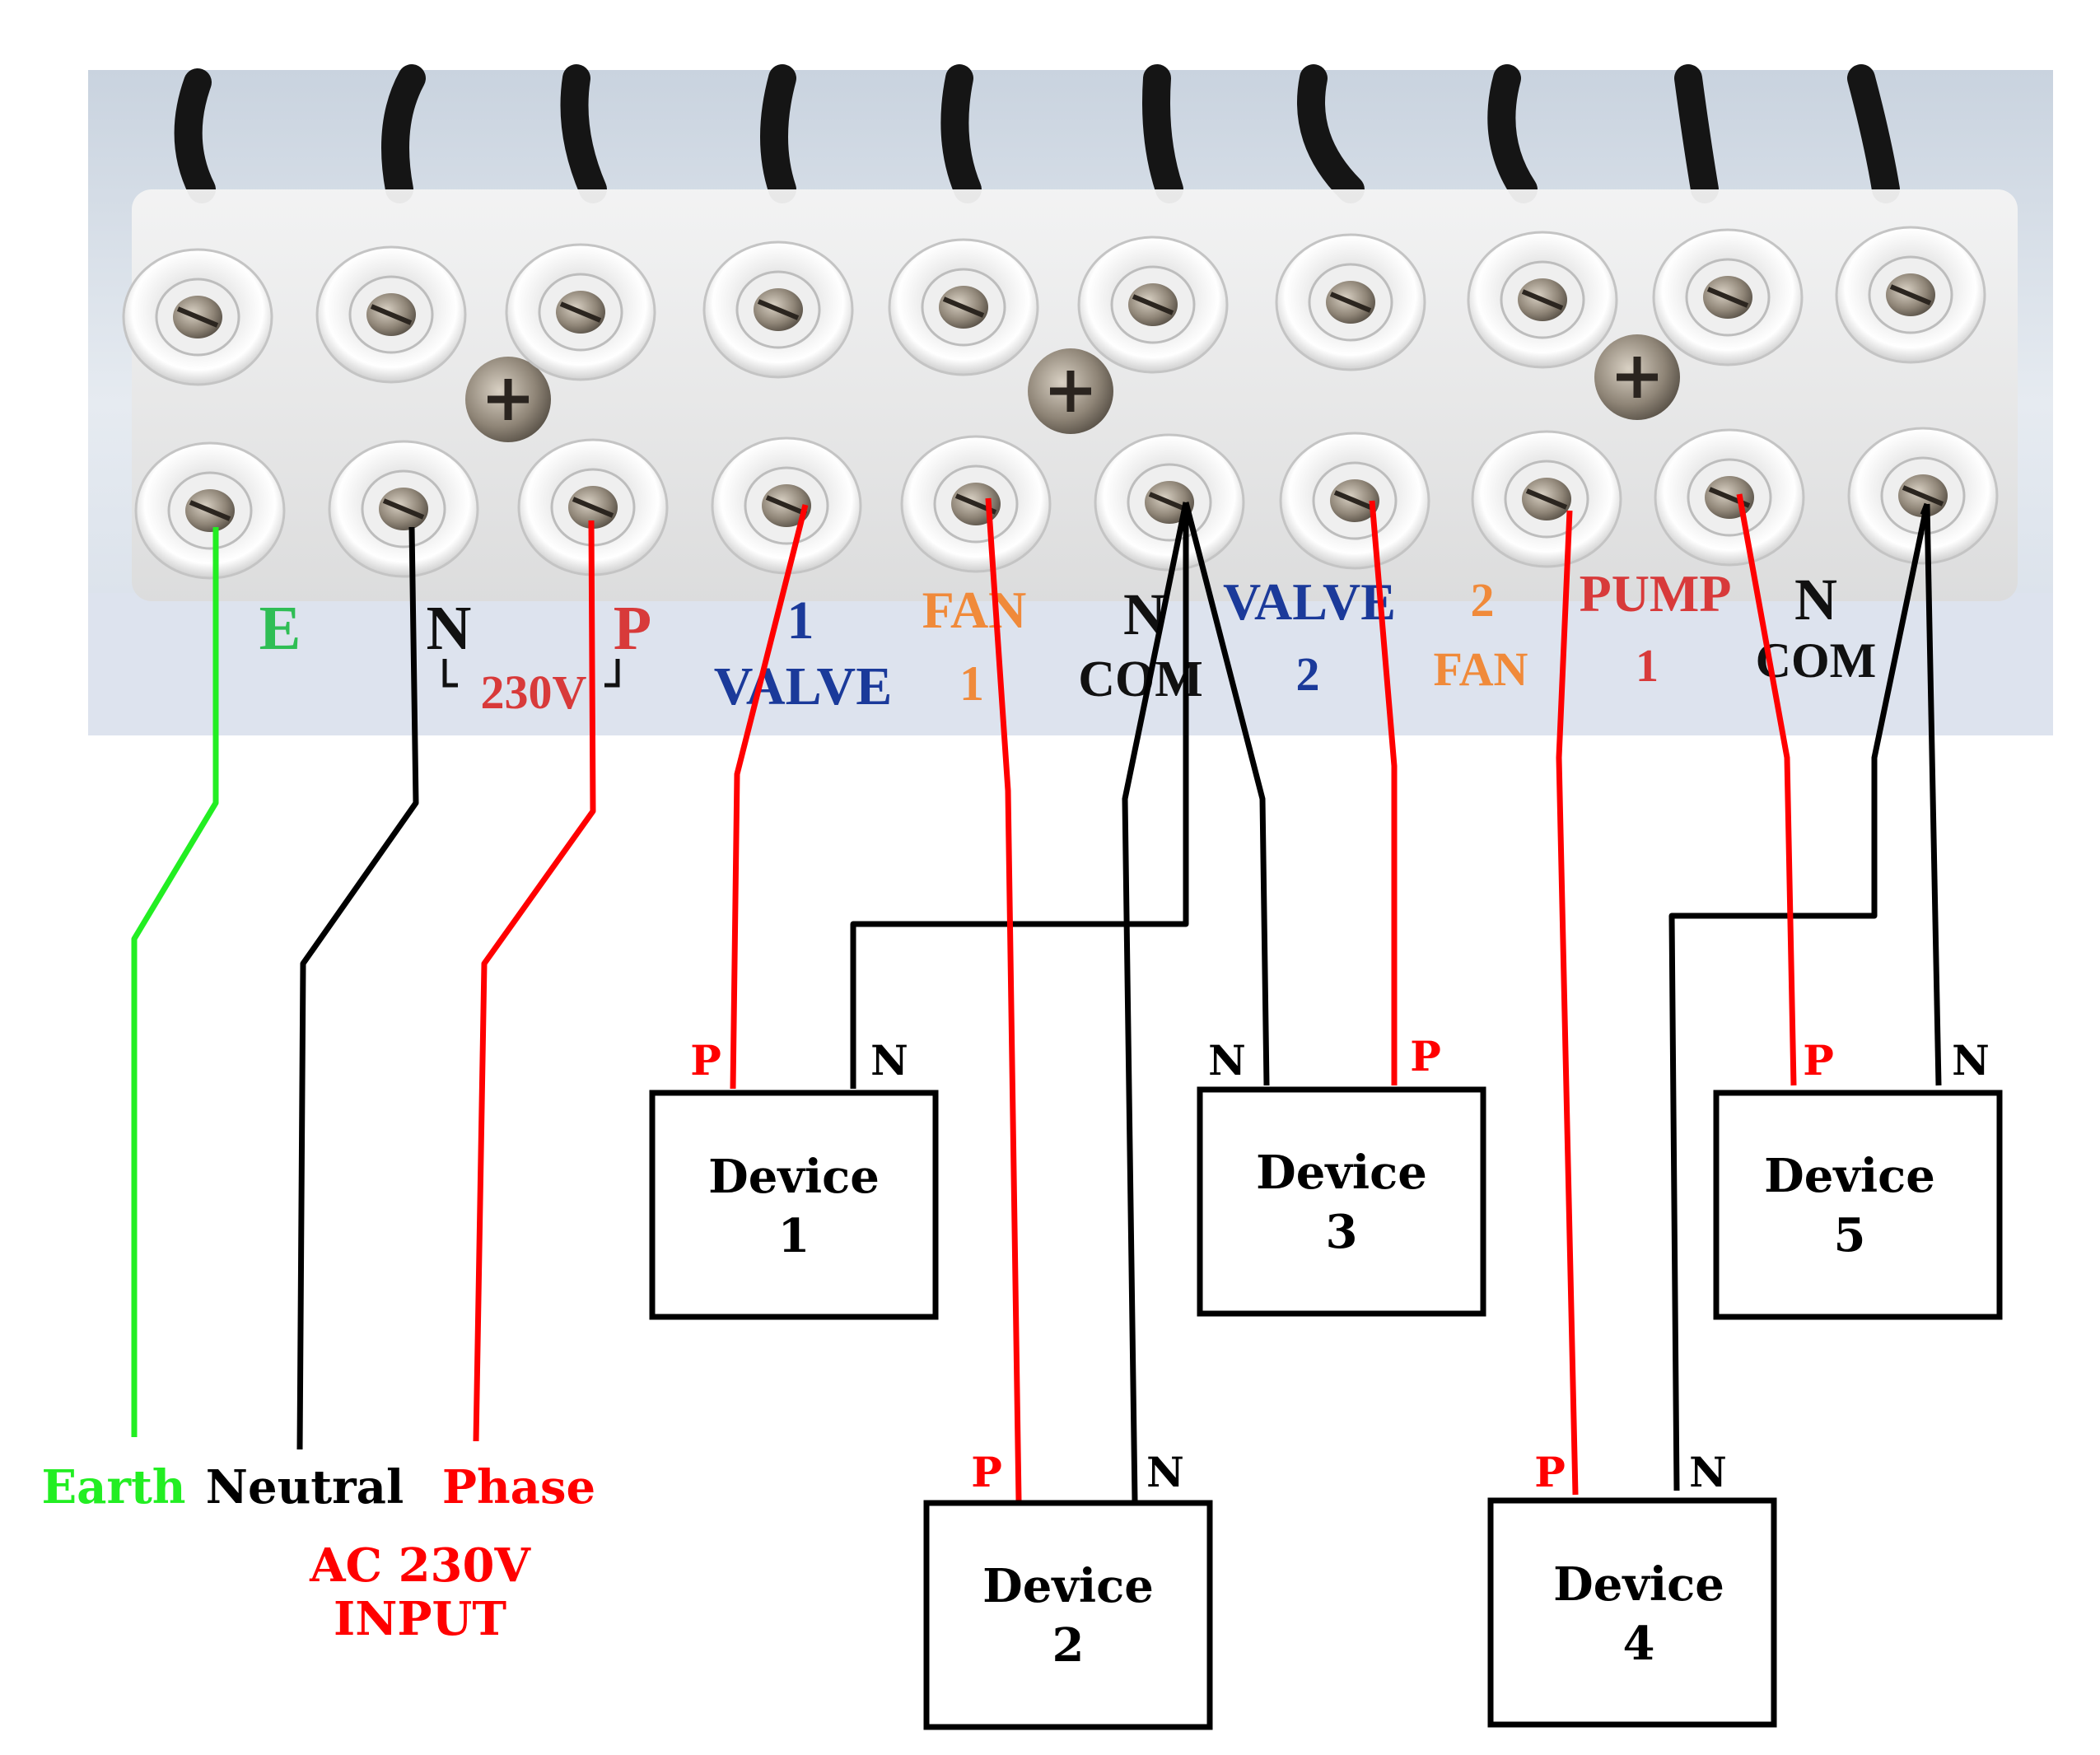 The height and width of the screenshot is (1755, 2100). What do you see at coordinates (1226, 794) in the screenshot?
I see `device3-neutral-wire` at bounding box center [1226, 794].